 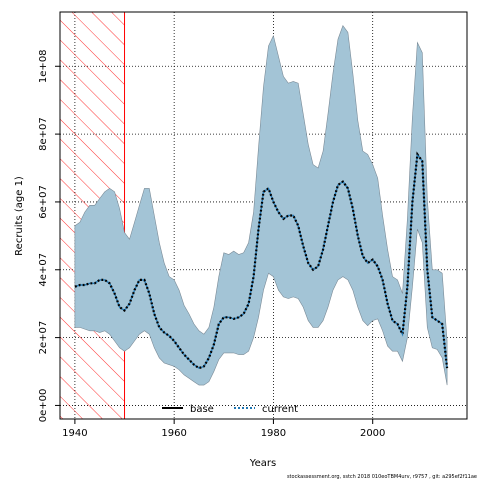 What do you see at coordinates (223, 429) in the screenshot?
I see `x-axis: 1940 1960 1980 2000` at bounding box center [223, 429].